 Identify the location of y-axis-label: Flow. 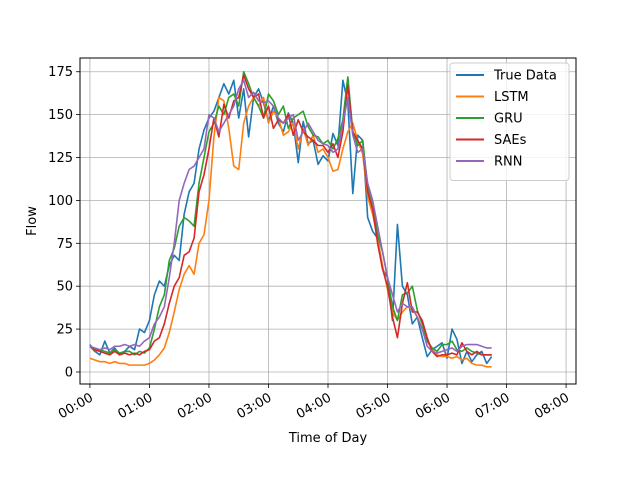
(32, 221).